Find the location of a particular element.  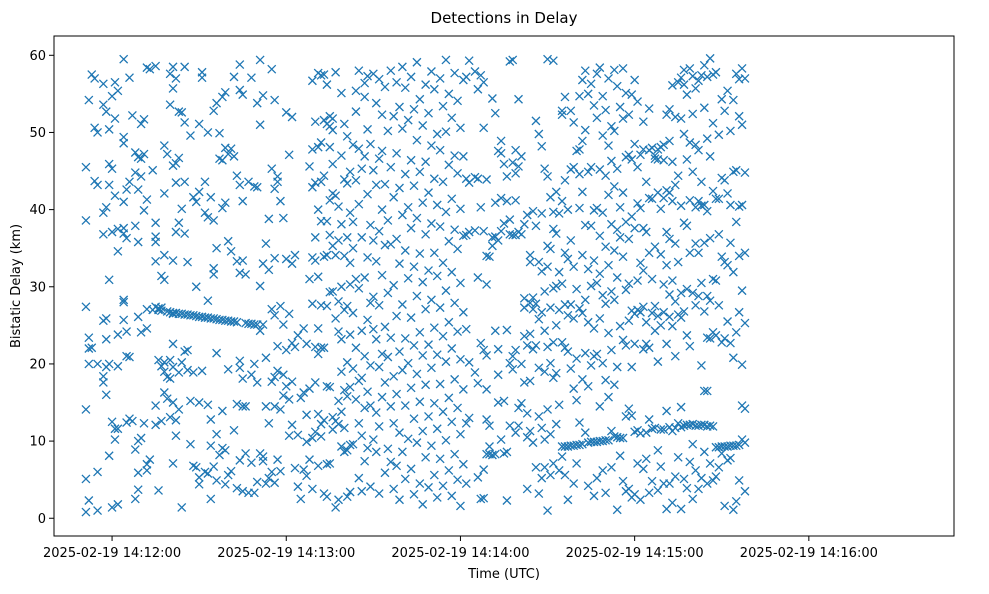

x-tick-label: 2025-02-19 14:14:00 is located at coordinates (460, 553).